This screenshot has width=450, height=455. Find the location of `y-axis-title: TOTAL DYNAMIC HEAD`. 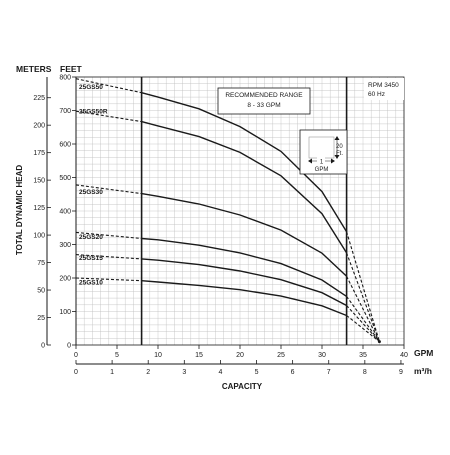

y-axis-title: TOTAL DYNAMIC HEAD is located at coordinates (19, 210).